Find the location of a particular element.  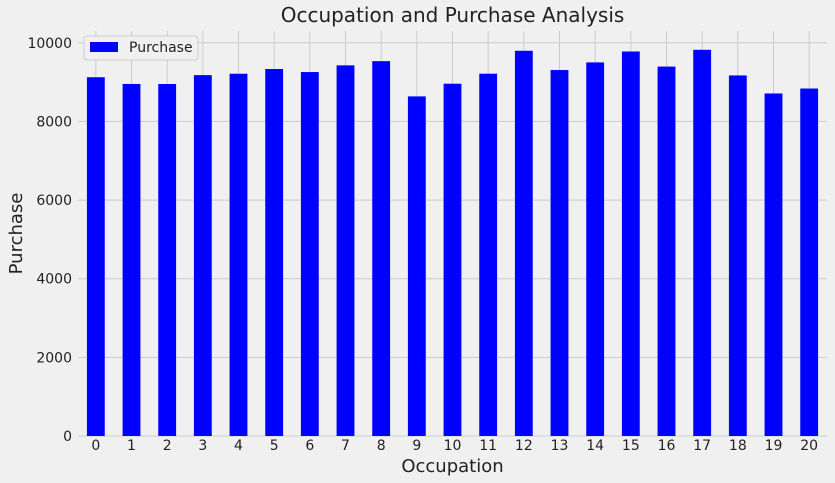

x-tick-label: 12 is located at coordinates (524, 446).